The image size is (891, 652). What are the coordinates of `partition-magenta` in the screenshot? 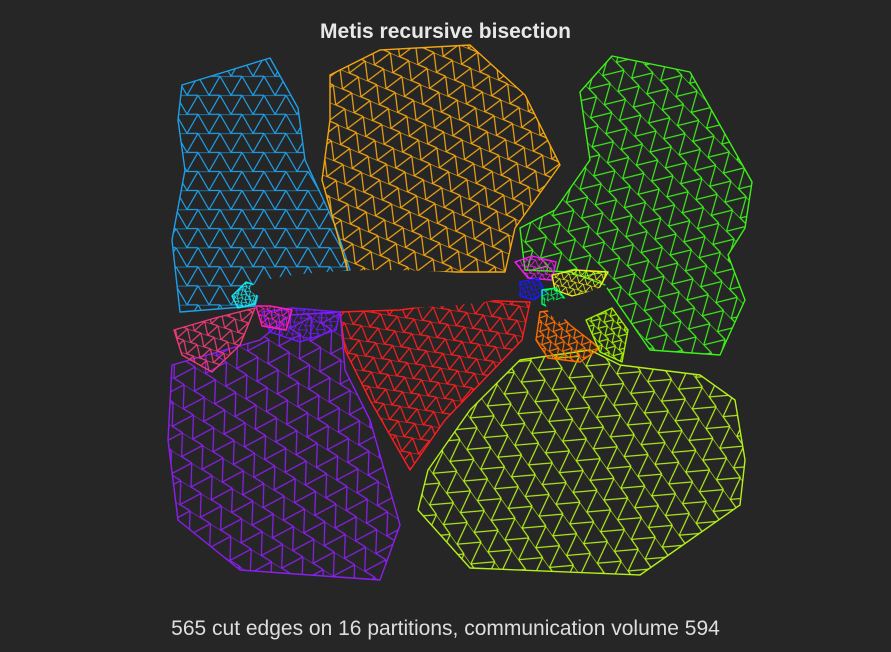 It's located at (535, 268).